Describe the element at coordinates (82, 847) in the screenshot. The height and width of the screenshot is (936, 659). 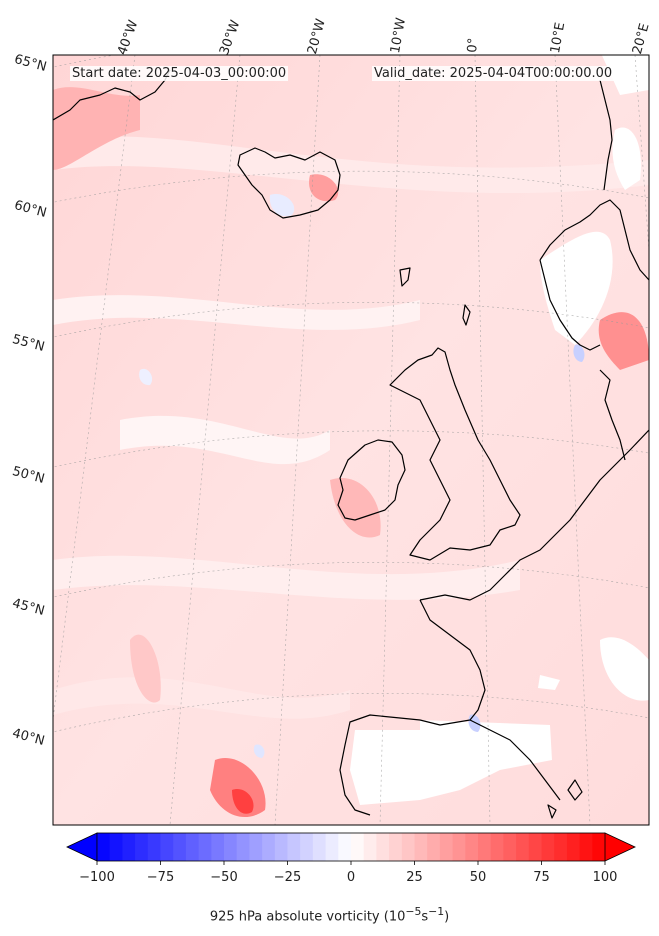
I see `colorbar-min-extend` at that location.